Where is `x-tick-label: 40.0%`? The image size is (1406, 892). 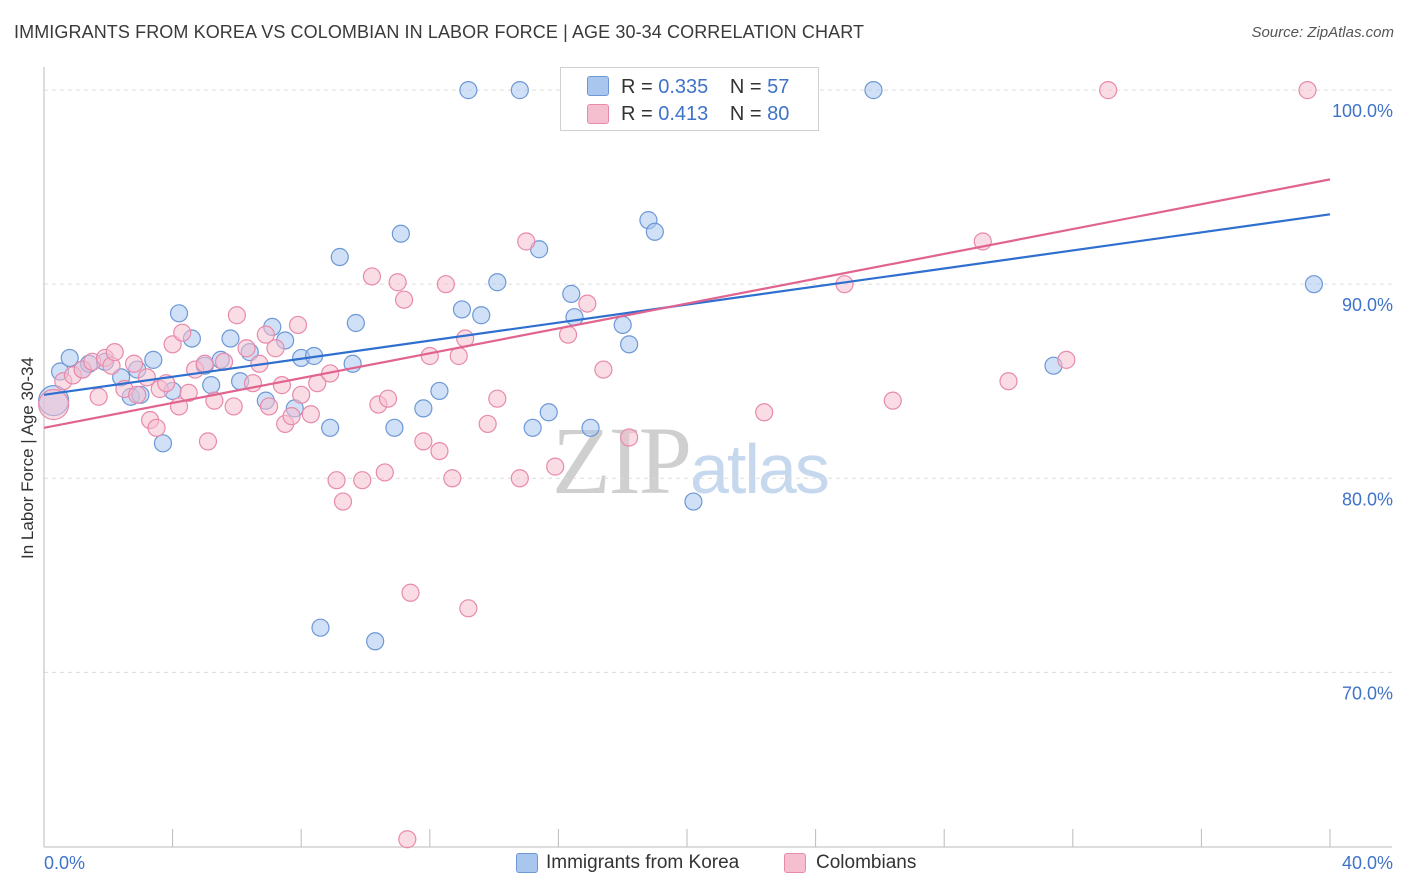 x-tick-label: 40.0% is located at coordinates (1367, 863).